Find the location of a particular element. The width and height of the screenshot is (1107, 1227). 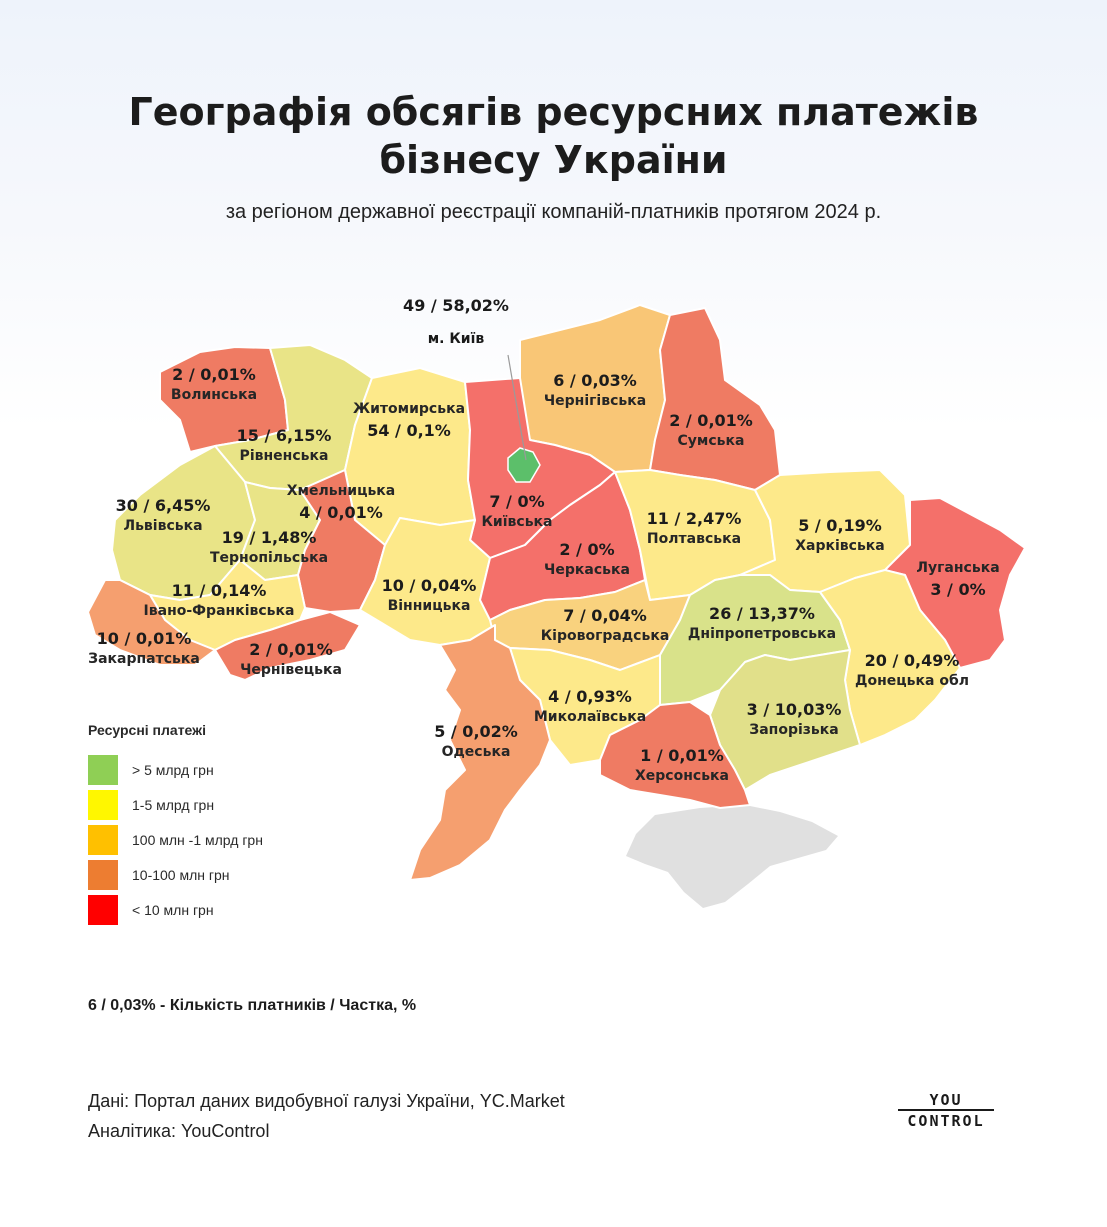

name-chernivetska: Чернівецька is located at coordinates (291, 670).